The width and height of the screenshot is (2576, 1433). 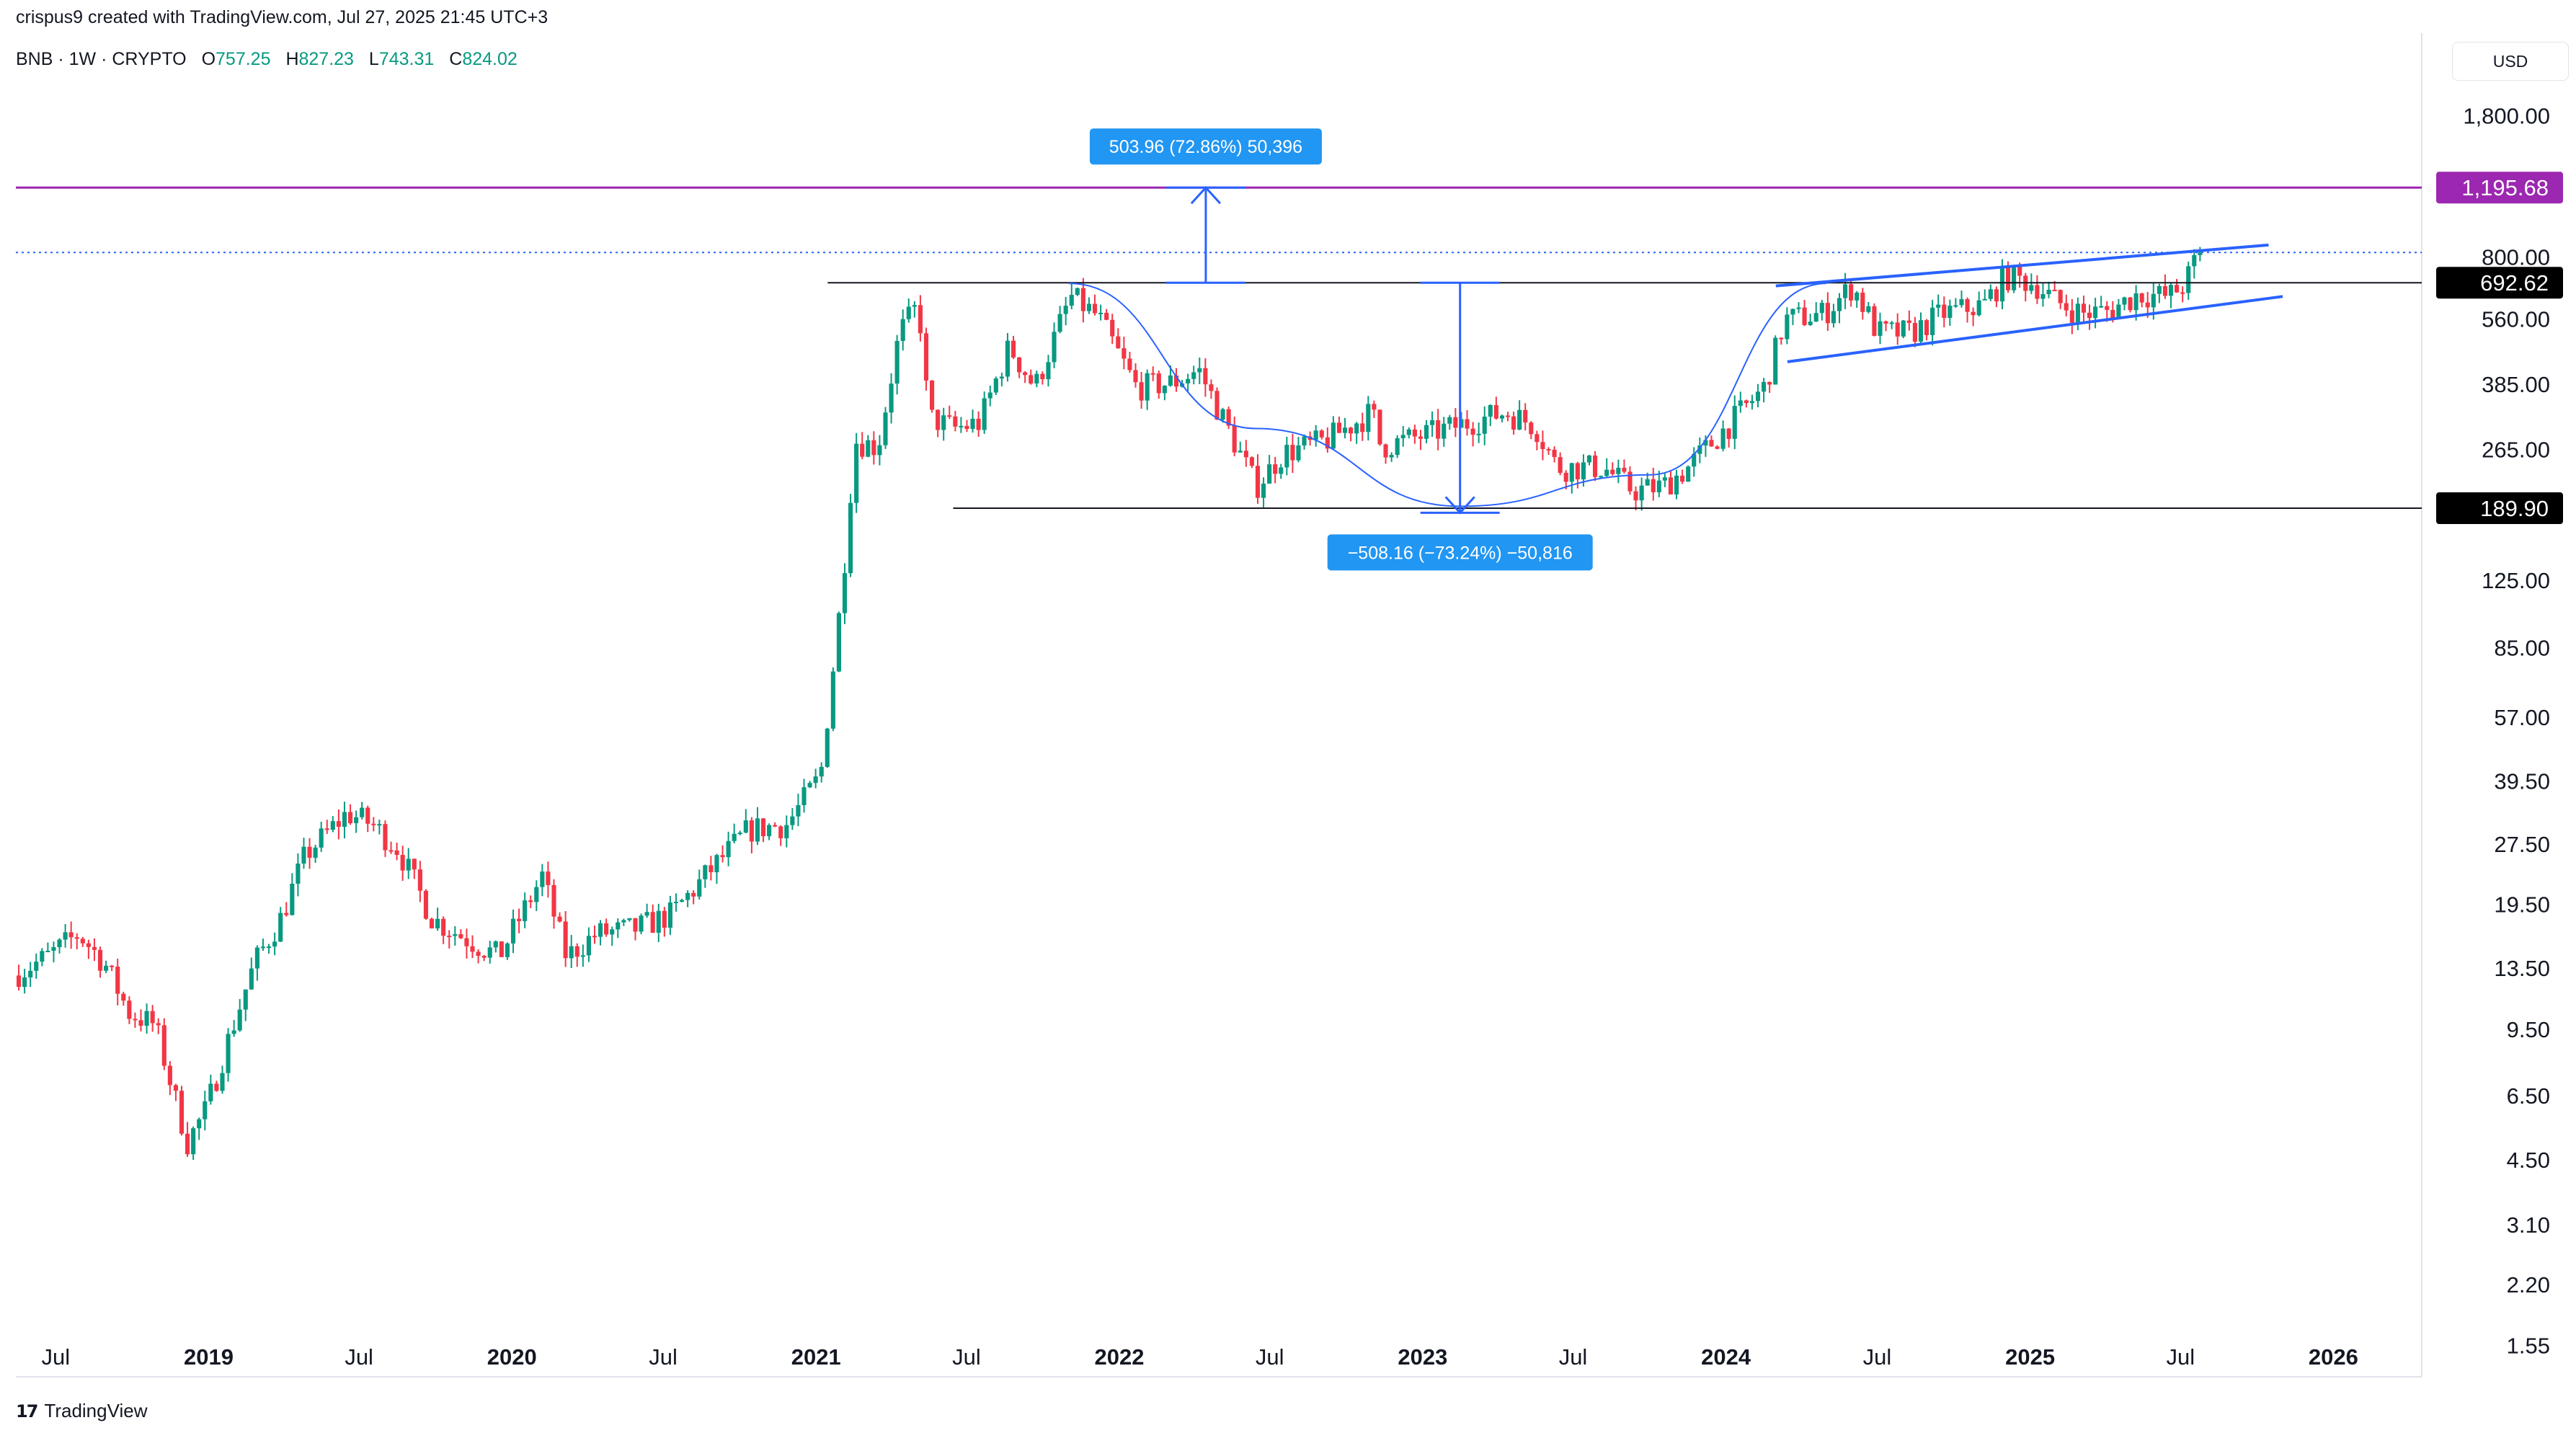 I want to click on close-value: 824.02, so click(x=490, y=59).